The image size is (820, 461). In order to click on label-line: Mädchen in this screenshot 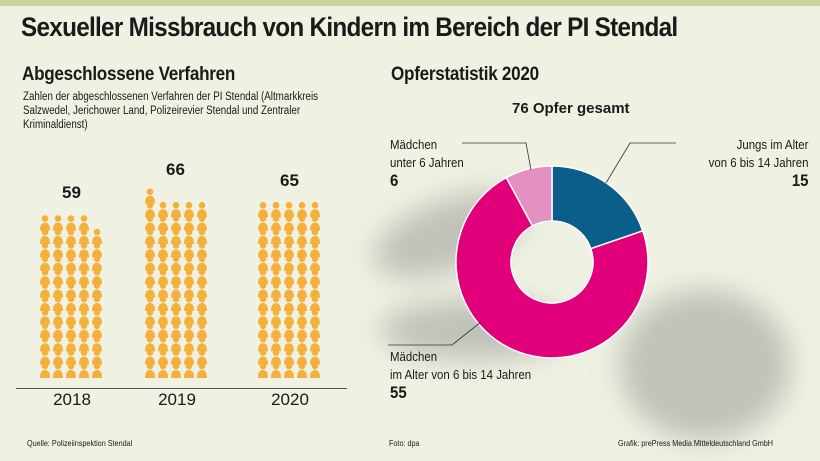, I will do `click(414, 356)`.